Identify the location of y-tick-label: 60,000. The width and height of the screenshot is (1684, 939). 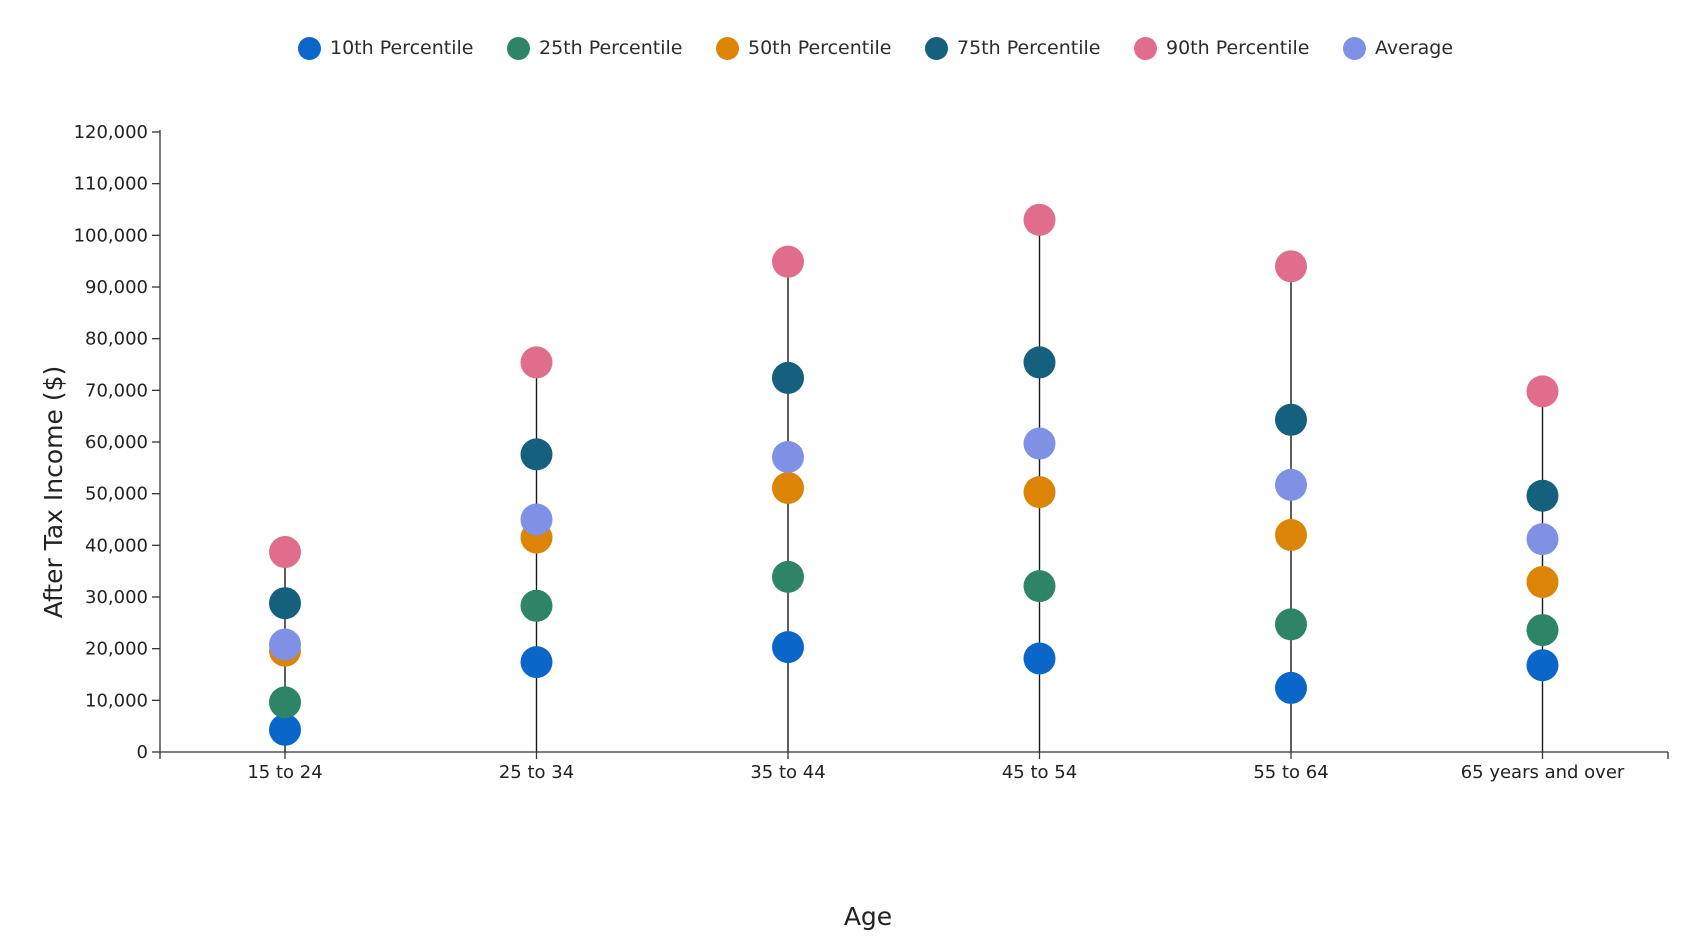
(116, 442).